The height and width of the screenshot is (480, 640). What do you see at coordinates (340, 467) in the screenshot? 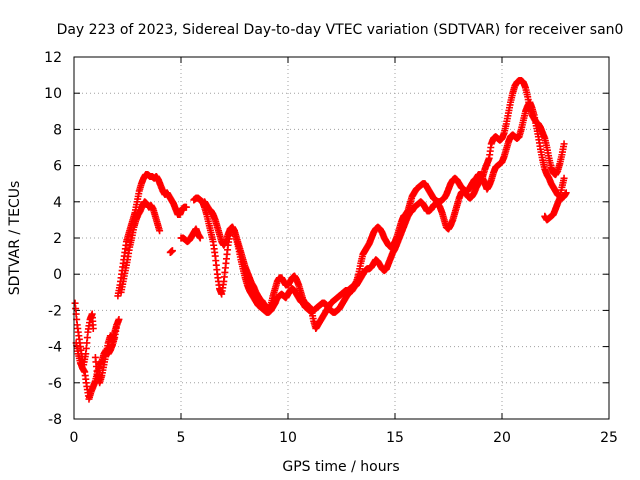
I see `x-axis-label: GPS time / hours` at bounding box center [340, 467].